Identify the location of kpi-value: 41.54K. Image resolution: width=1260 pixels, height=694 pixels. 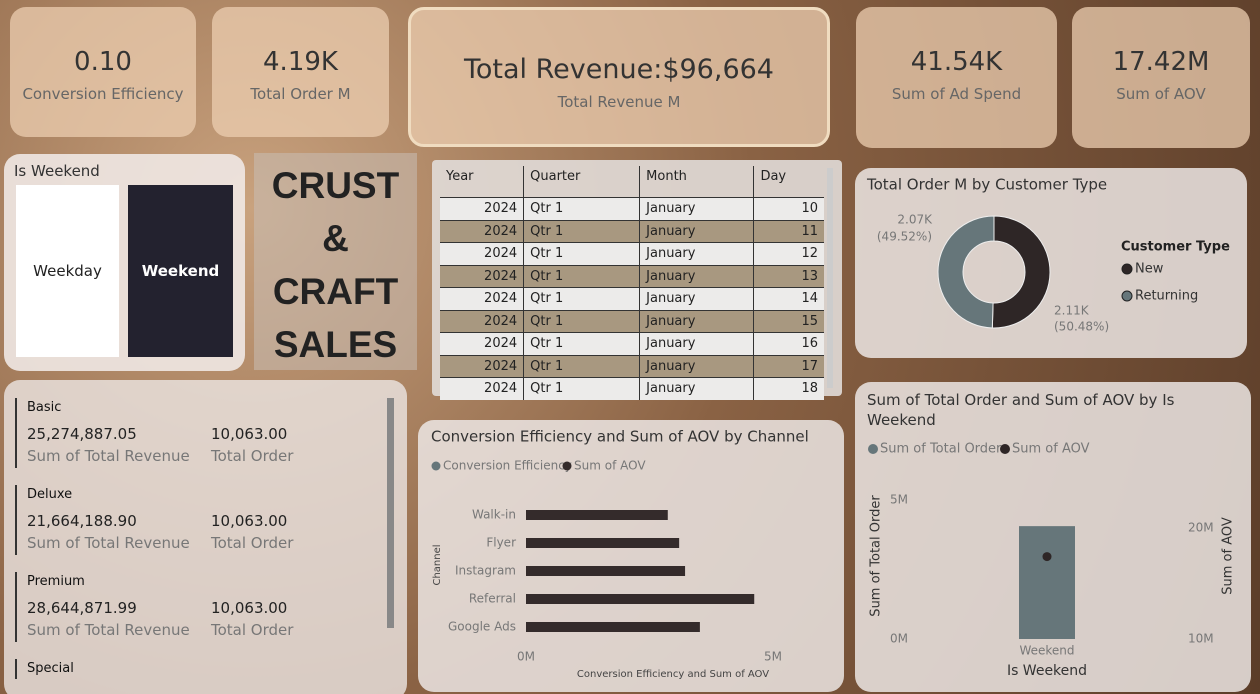
(956, 62).